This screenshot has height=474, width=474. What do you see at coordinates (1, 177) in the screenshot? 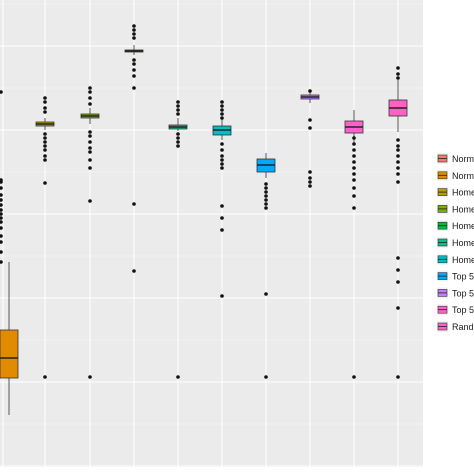
I see `box-0-outliers` at bounding box center [1, 177].